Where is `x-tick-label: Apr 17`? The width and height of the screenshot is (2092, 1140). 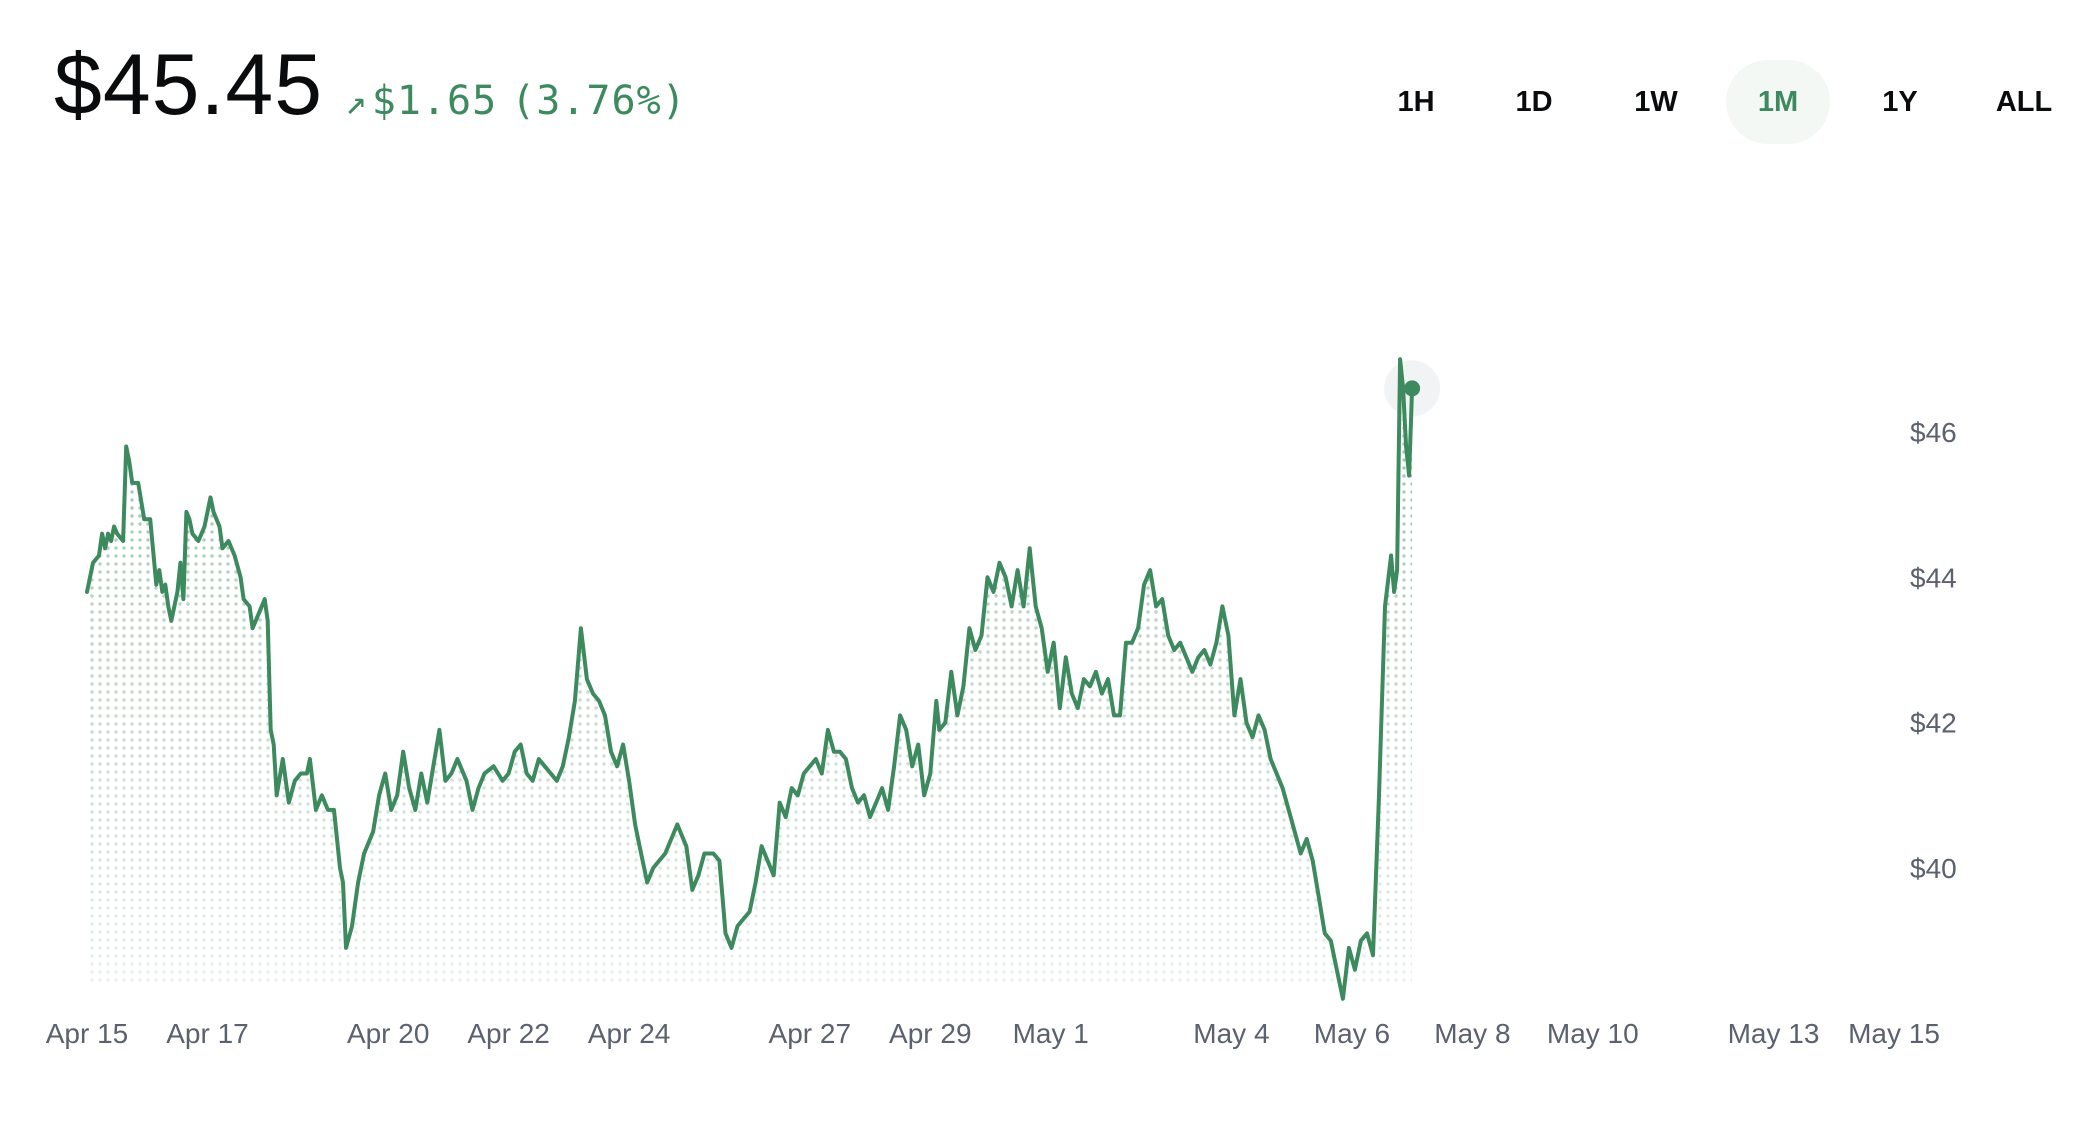 x-tick-label: Apr 17 is located at coordinates (207, 1033).